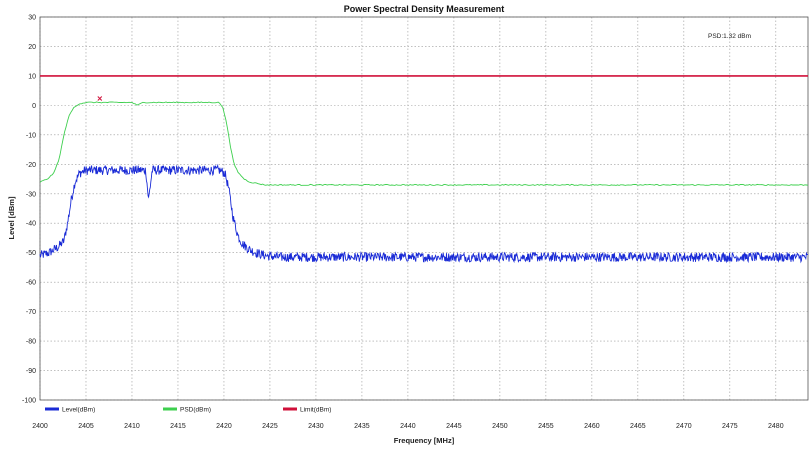 Image resolution: width=809 pixels, height=452 pixels. What do you see at coordinates (31, 224) in the screenshot?
I see `y-tick-label: -40` at bounding box center [31, 224].